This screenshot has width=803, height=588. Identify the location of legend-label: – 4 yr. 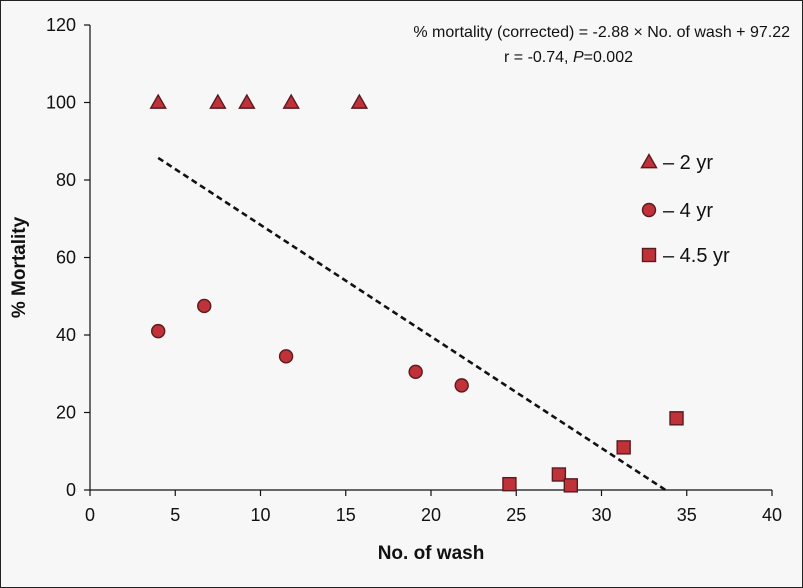
(688, 211).